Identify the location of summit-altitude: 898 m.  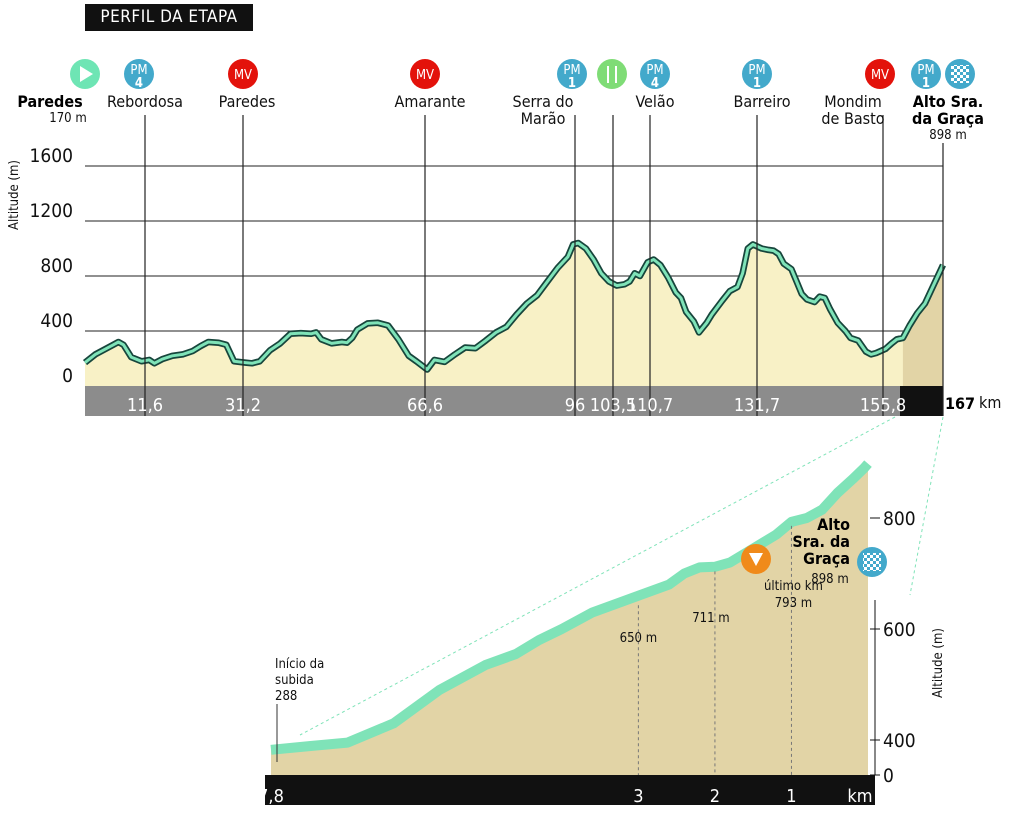
(829, 579).